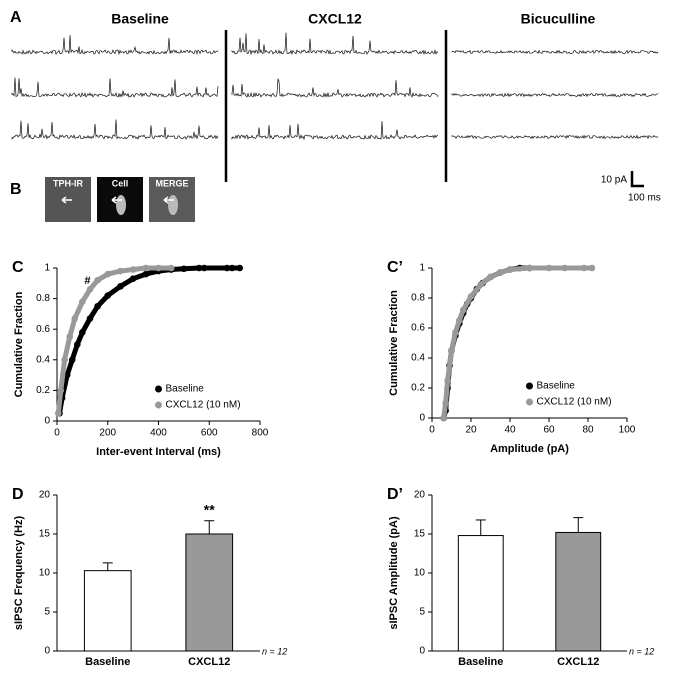 The image size is (680, 679). Describe the element at coordinates (420, 573) in the screenshot. I see `y-tick-label: 10` at that location.